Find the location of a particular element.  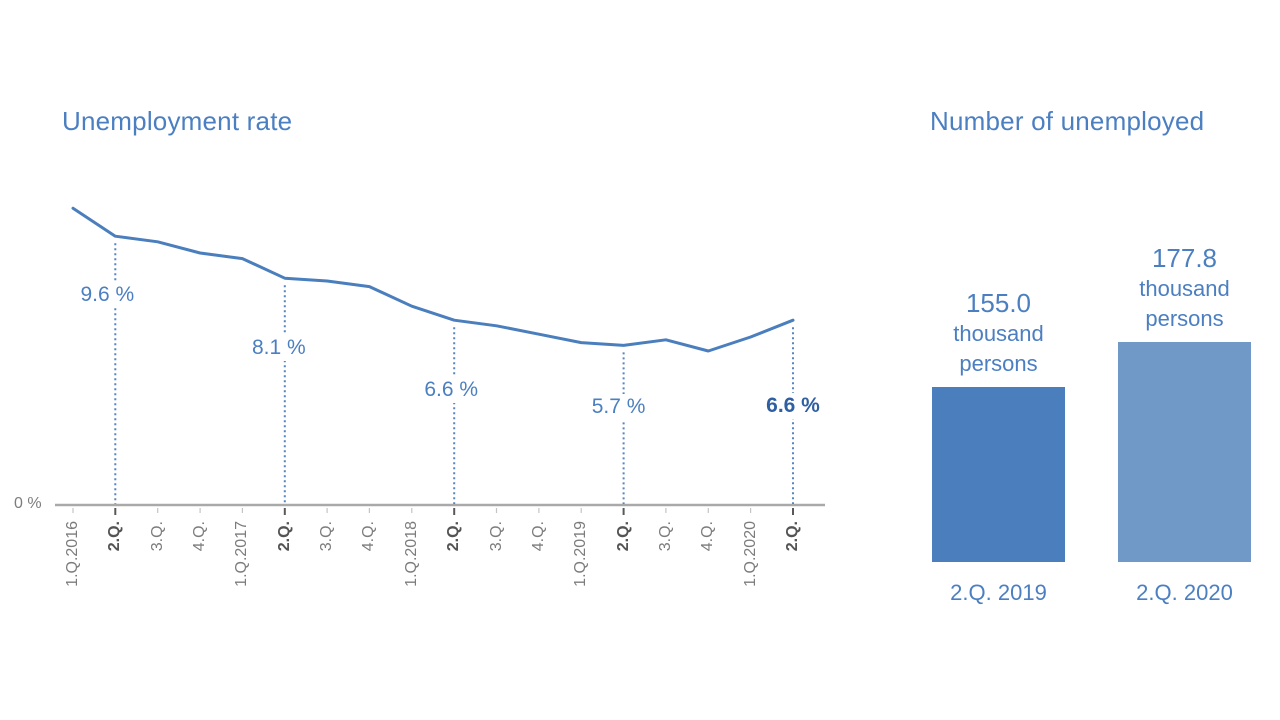

bar-value-label: 177.8 thousand persons is located at coordinates (1184, 288).